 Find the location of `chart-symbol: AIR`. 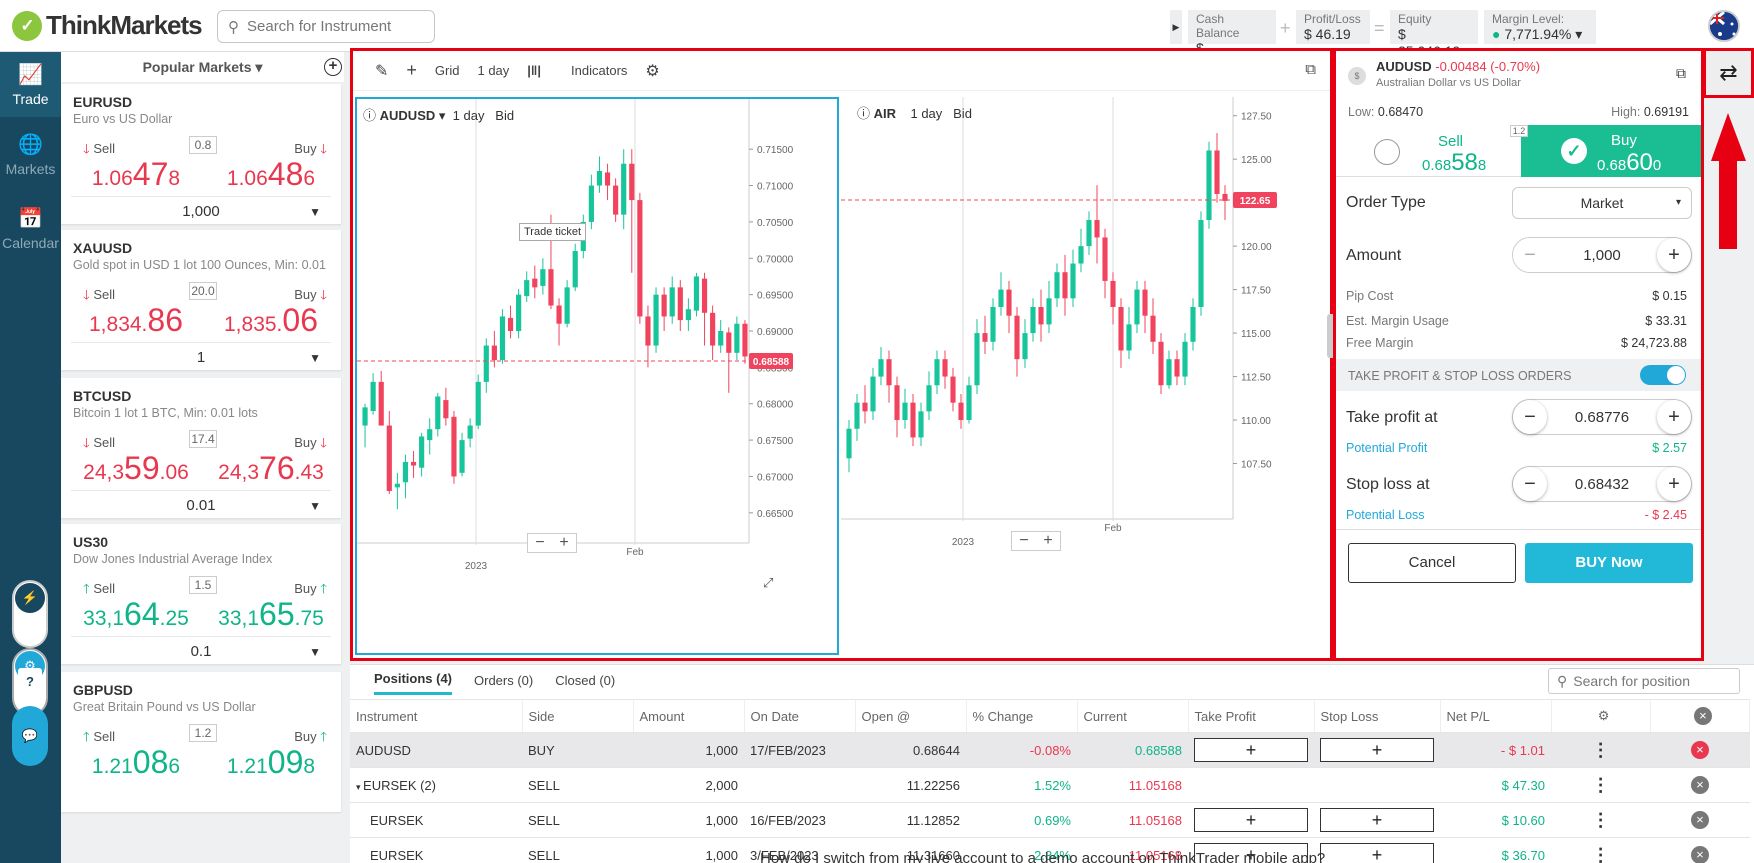

chart-symbol: AIR is located at coordinates (885, 113).